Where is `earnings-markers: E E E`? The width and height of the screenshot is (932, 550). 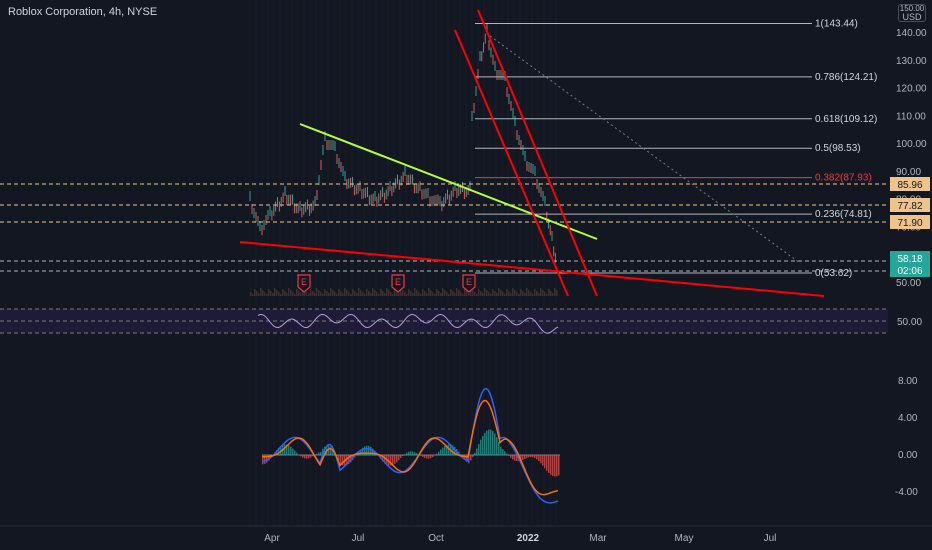
earnings-markers: E E E is located at coordinates (386, 283).